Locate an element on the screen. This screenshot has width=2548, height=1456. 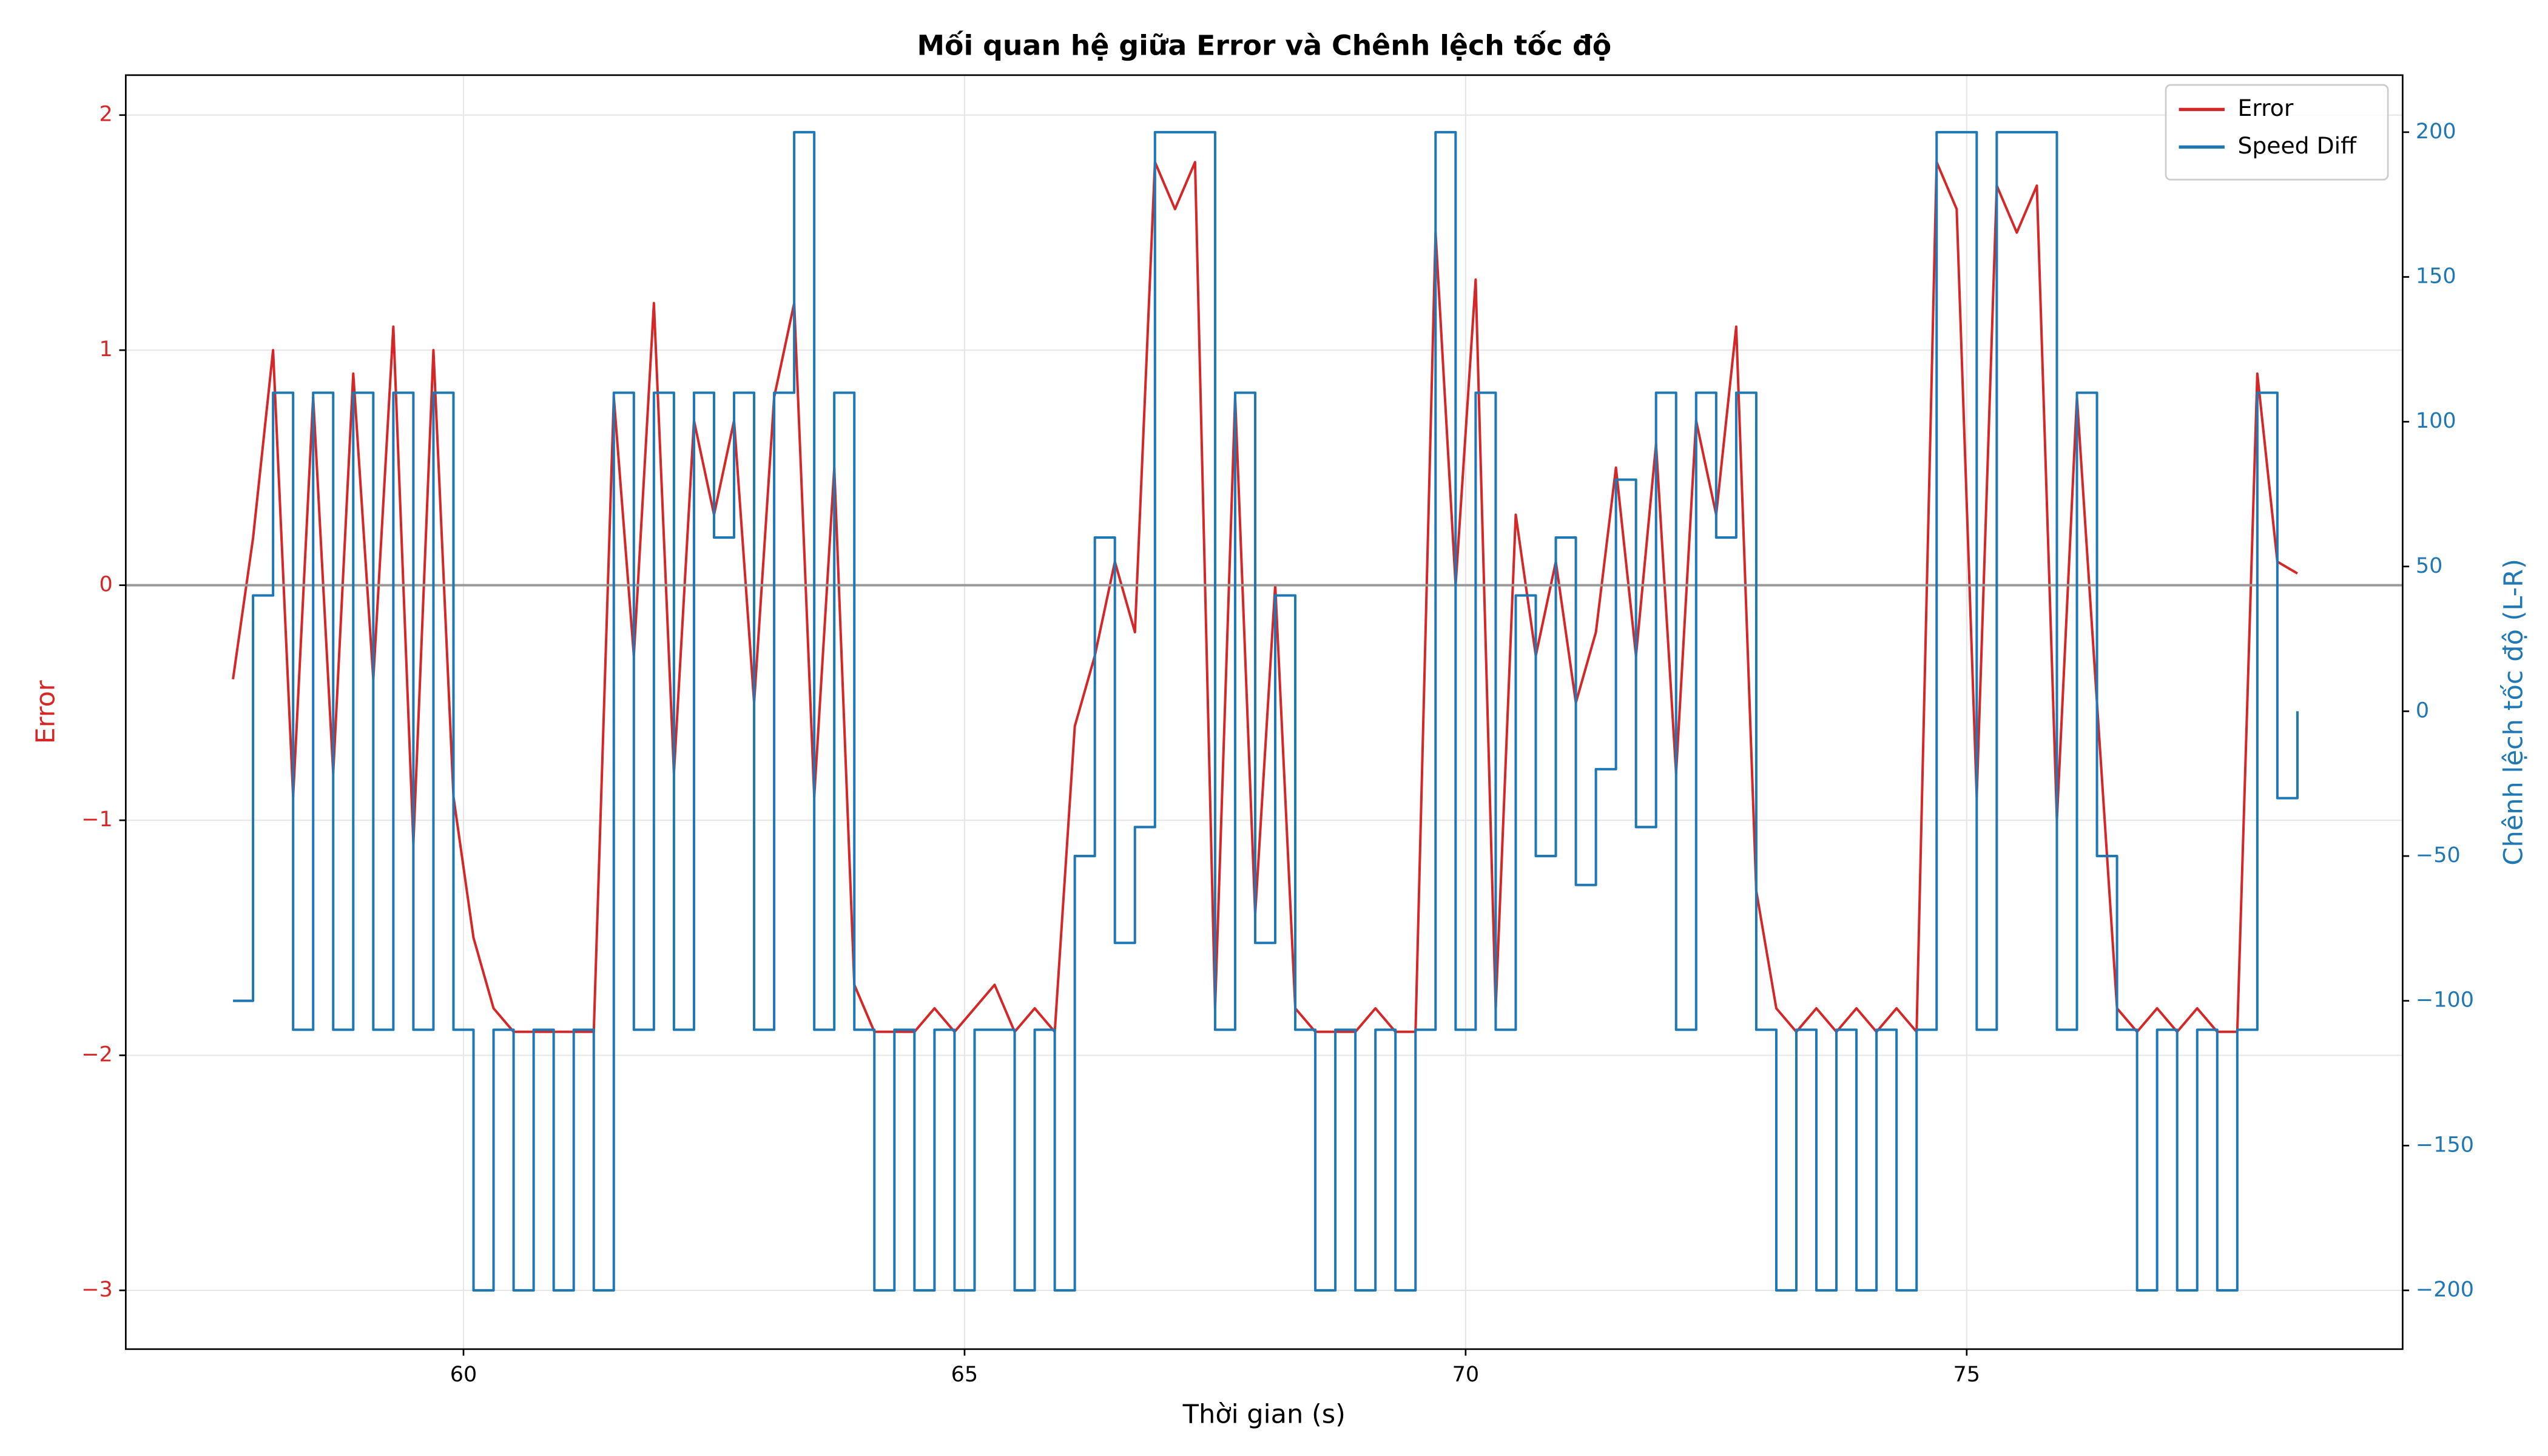
x-tick-label: 70 is located at coordinates (1466, 1375).